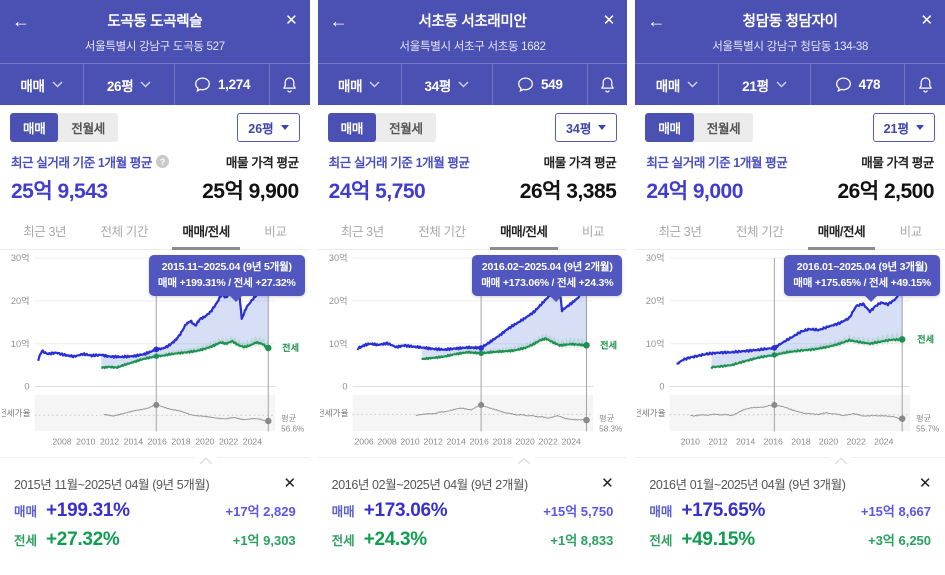 Image resolution: width=945 pixels, height=575 pixels. What do you see at coordinates (473, 511) in the screenshot?
I see `sale-change-row: 매매 +173.06% +15억 5,750` at bounding box center [473, 511].